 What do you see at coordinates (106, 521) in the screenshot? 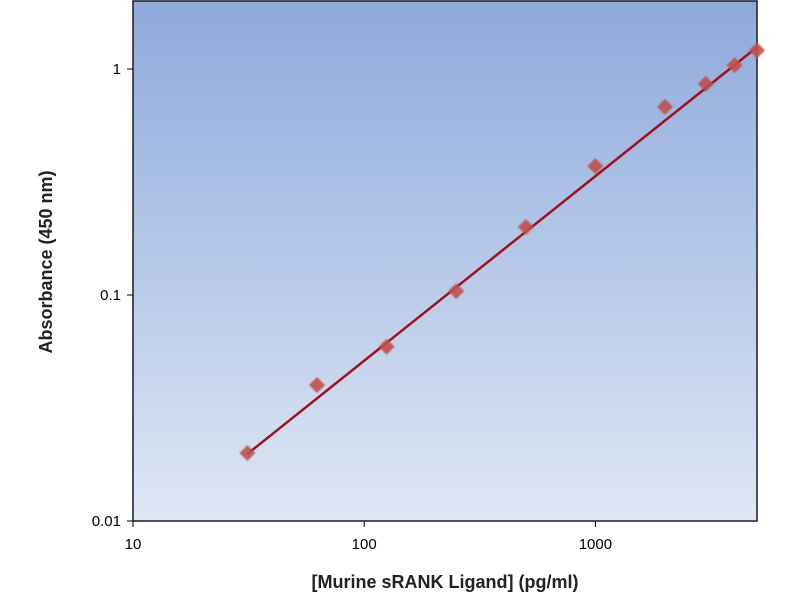
I see `y-tick-label: 0.01` at bounding box center [106, 521].